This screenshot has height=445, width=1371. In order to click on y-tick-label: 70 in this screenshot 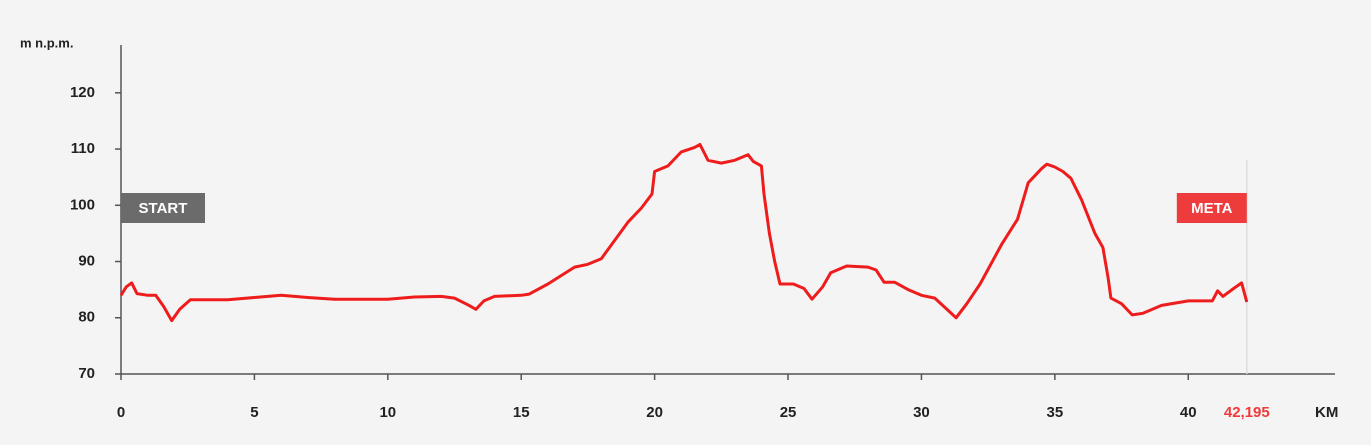, I will do `click(86, 373)`.